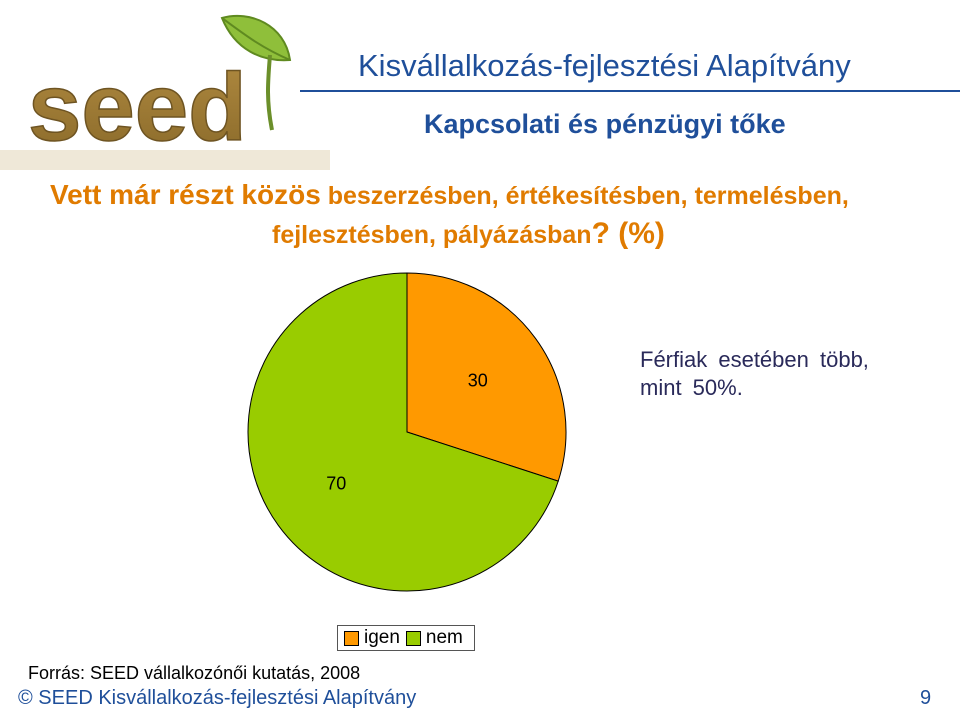 This screenshot has height=711, width=960. Describe the element at coordinates (605, 124) in the screenshot. I see `slide-subtitle: Kapcsolati és pénzügyi tőke` at that location.